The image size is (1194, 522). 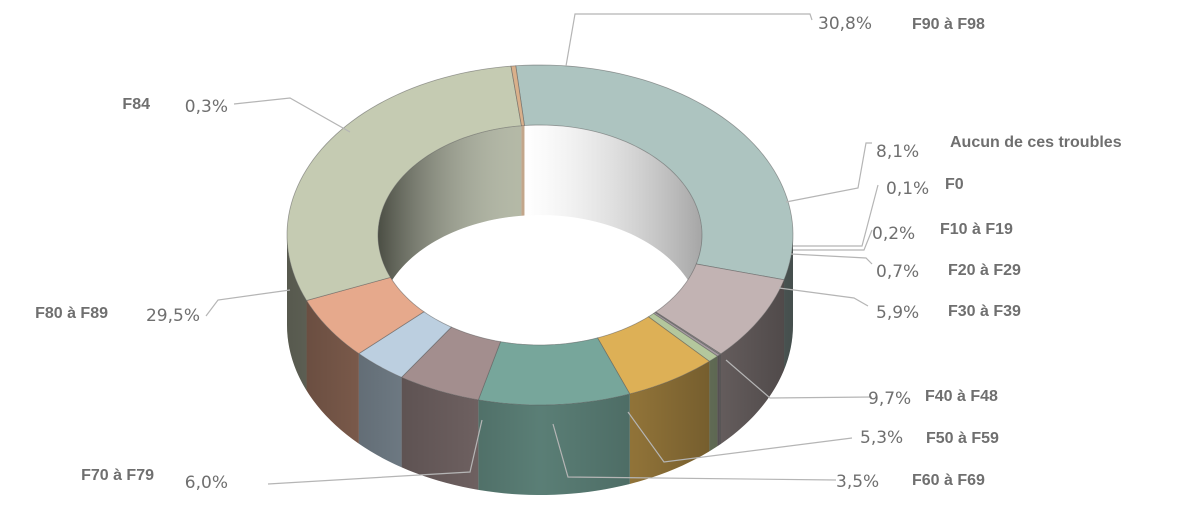 What do you see at coordinates (897, 152) in the screenshot?
I see `slice-percent-label: 8,1%` at bounding box center [897, 152].